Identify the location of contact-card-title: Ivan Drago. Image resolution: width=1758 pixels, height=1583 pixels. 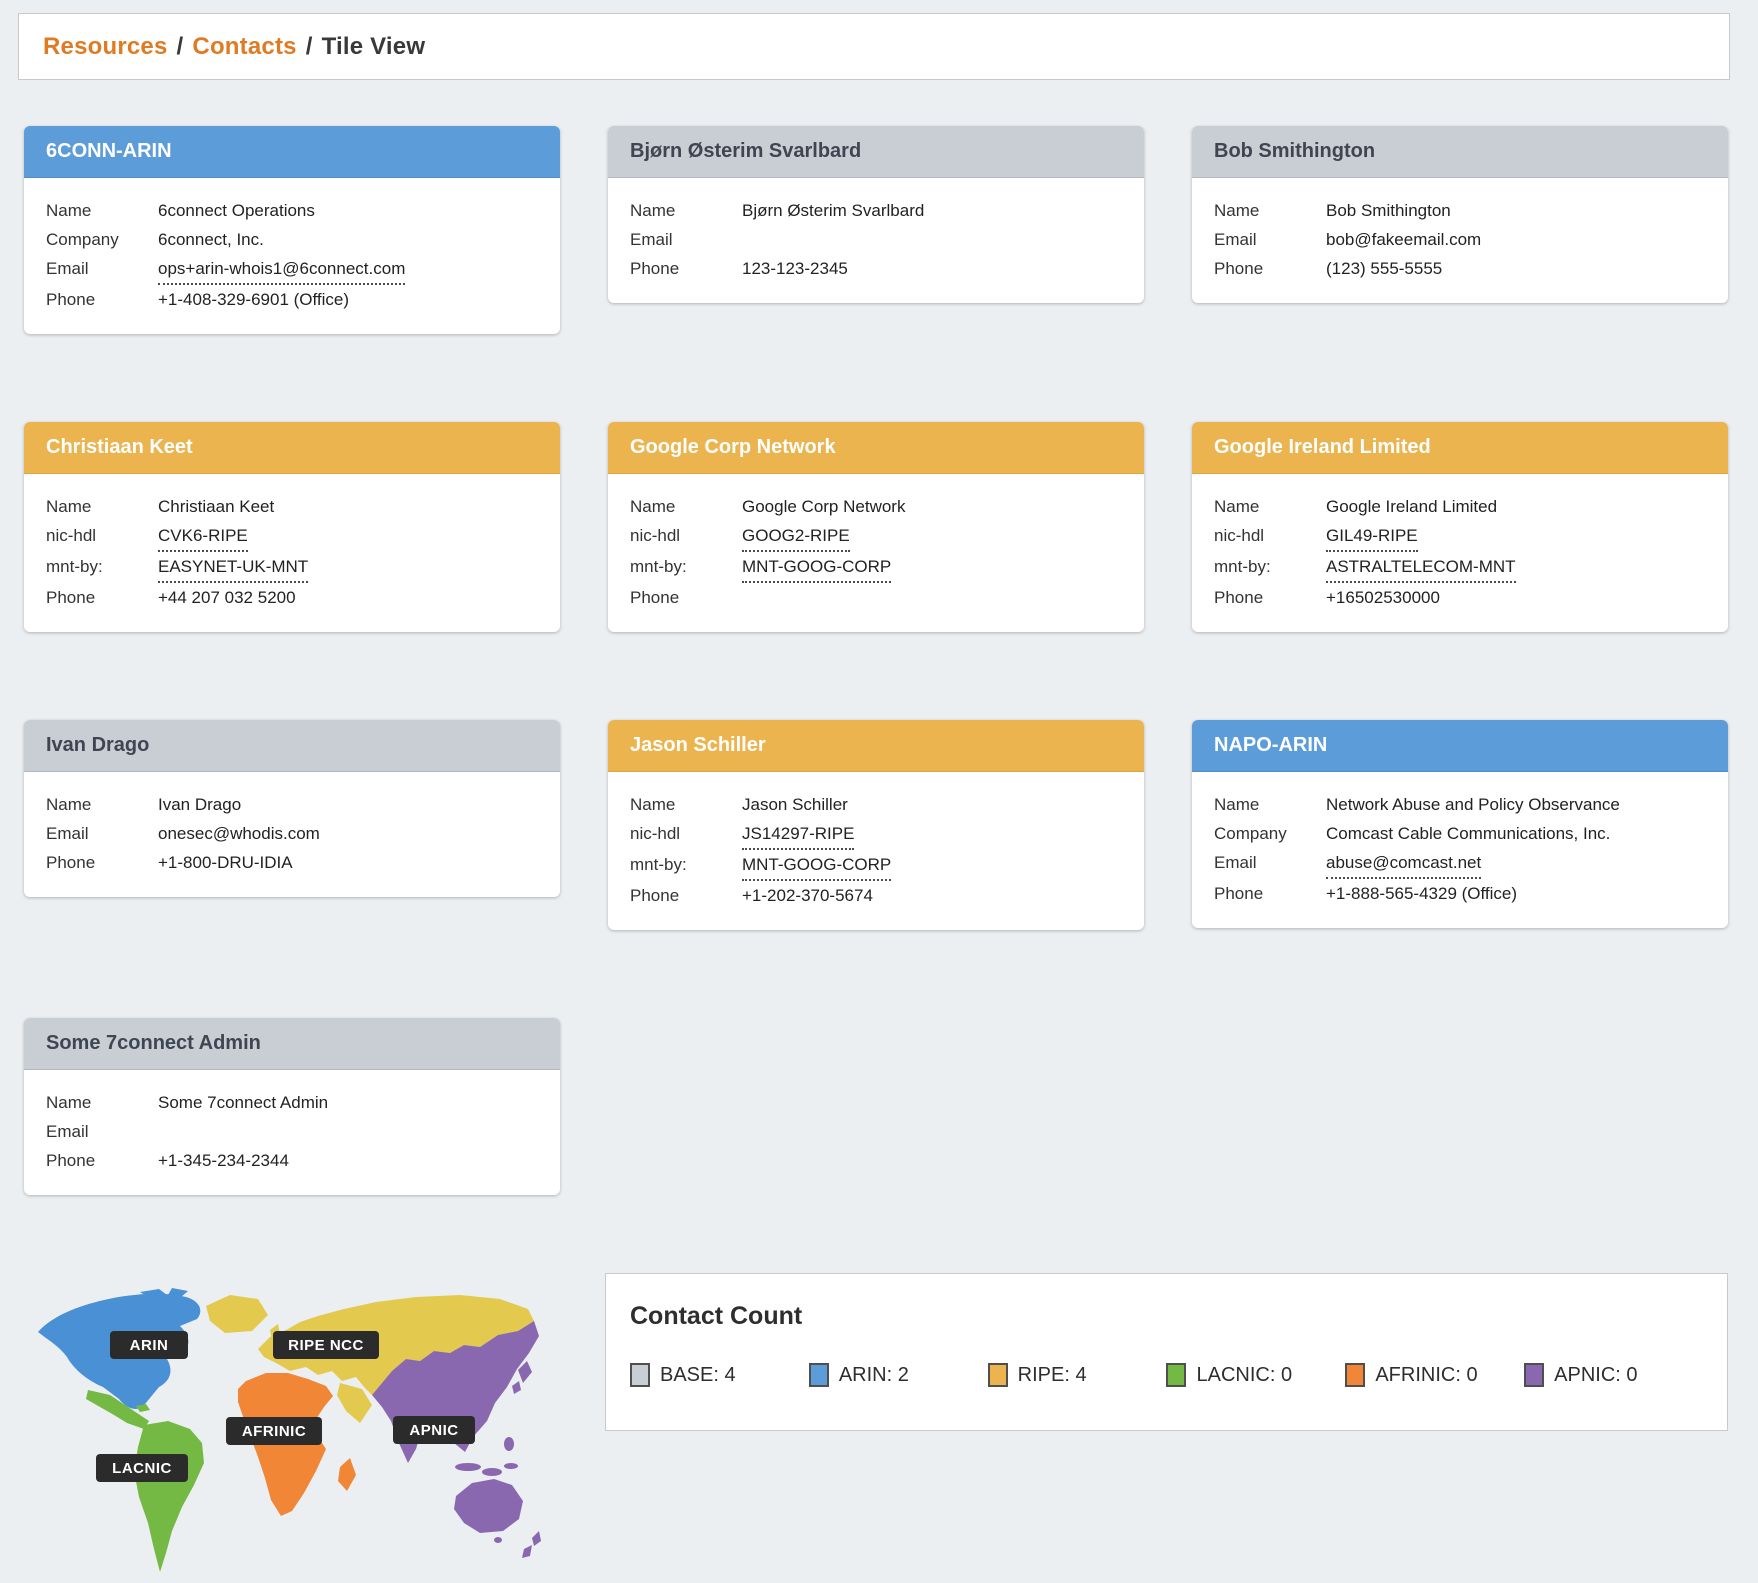
(98, 745).